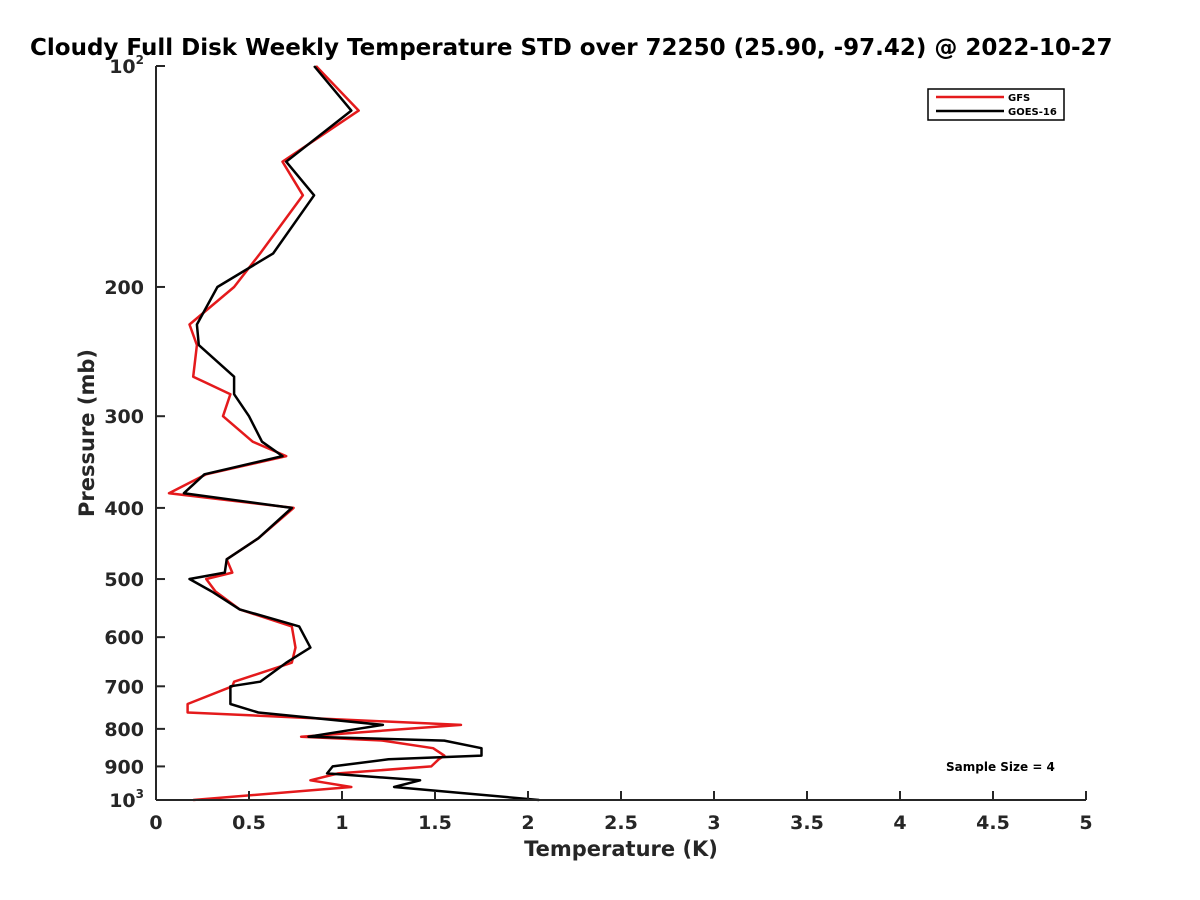 The image size is (1200, 900). I want to click on y-tick-label: 600, so click(124, 638).